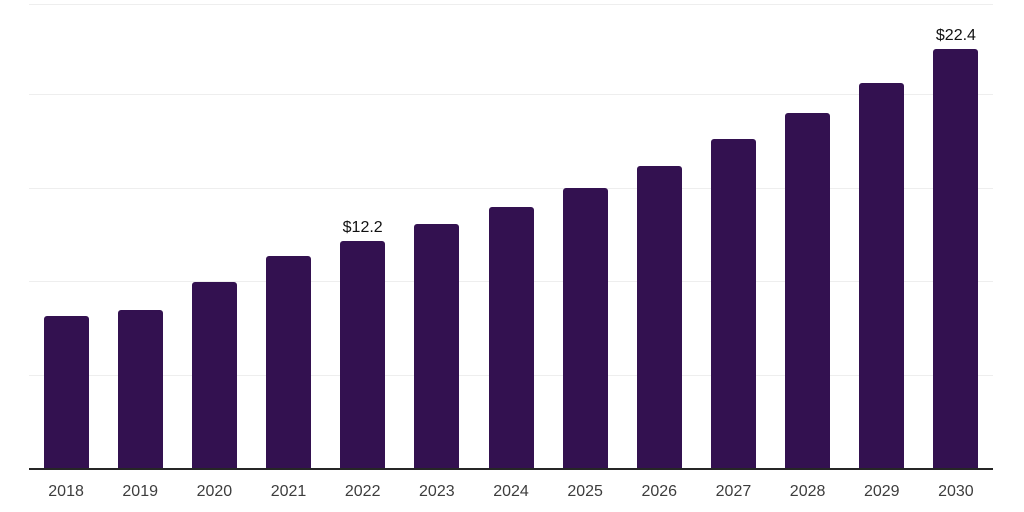  What do you see at coordinates (882, 276) in the screenshot?
I see `bar-2029` at bounding box center [882, 276].